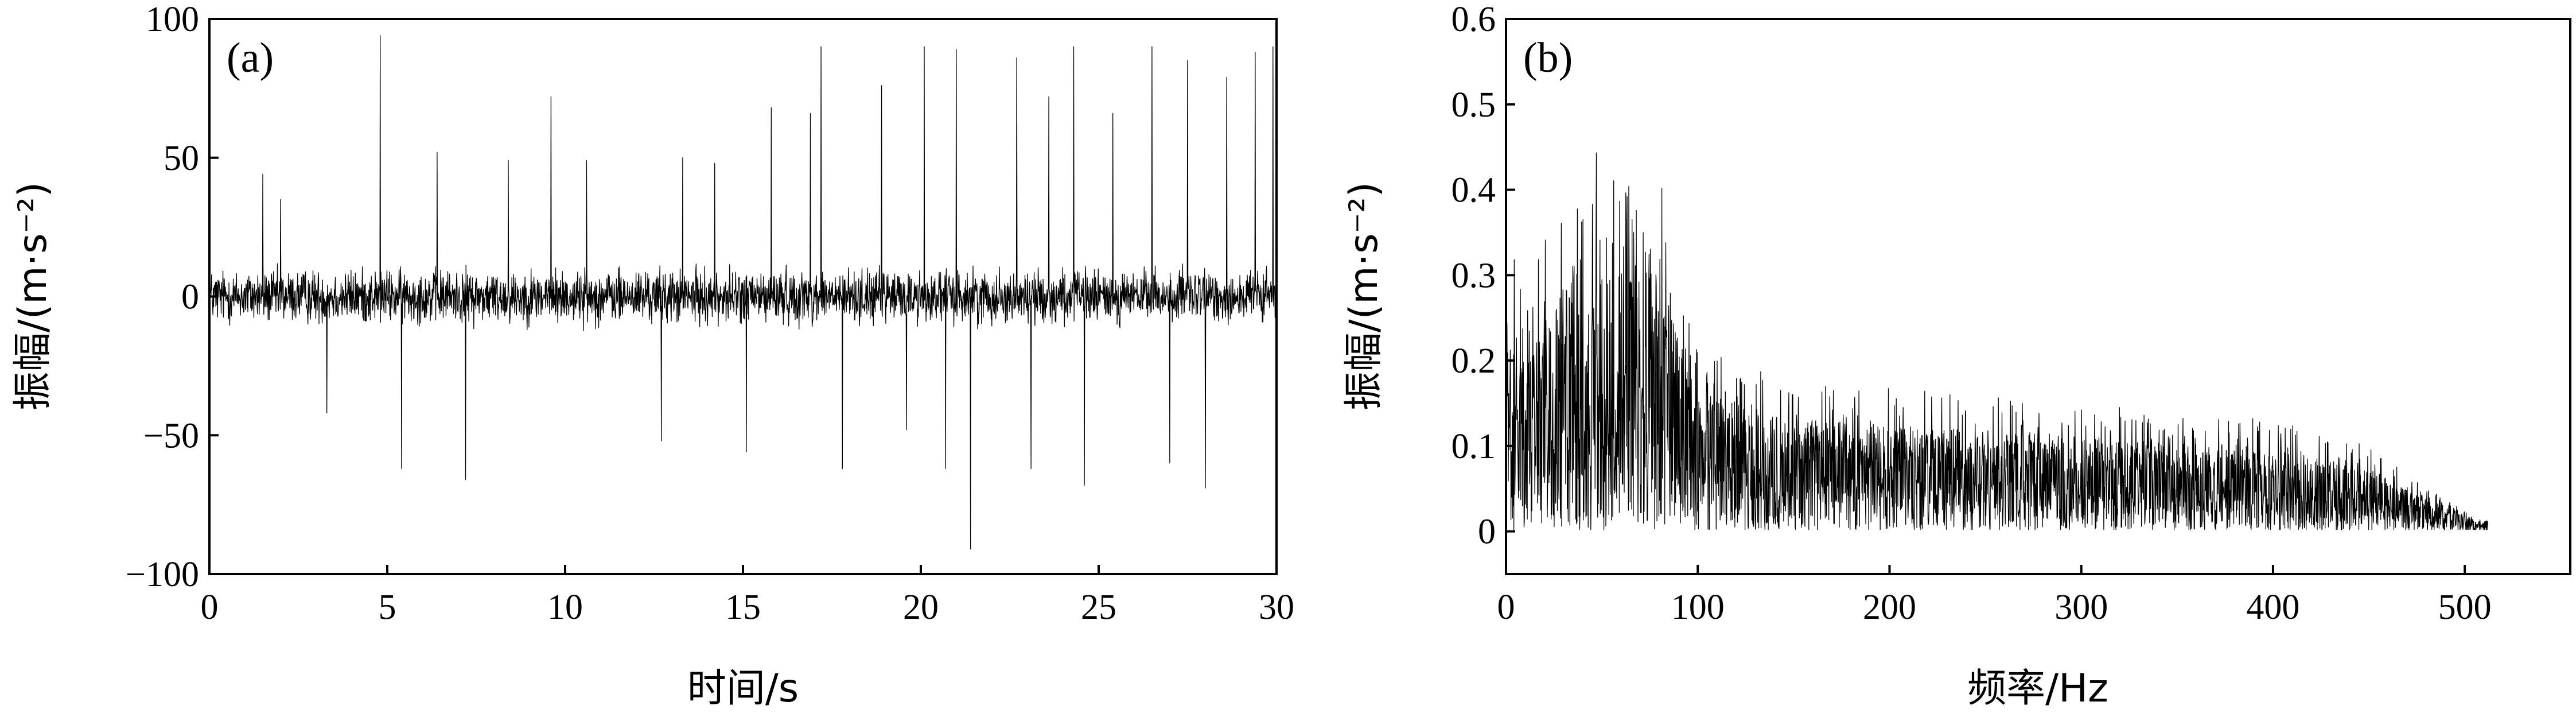  What do you see at coordinates (743, 688) in the screenshot?
I see `x-axis-title-a: 时间/s` at bounding box center [743, 688].